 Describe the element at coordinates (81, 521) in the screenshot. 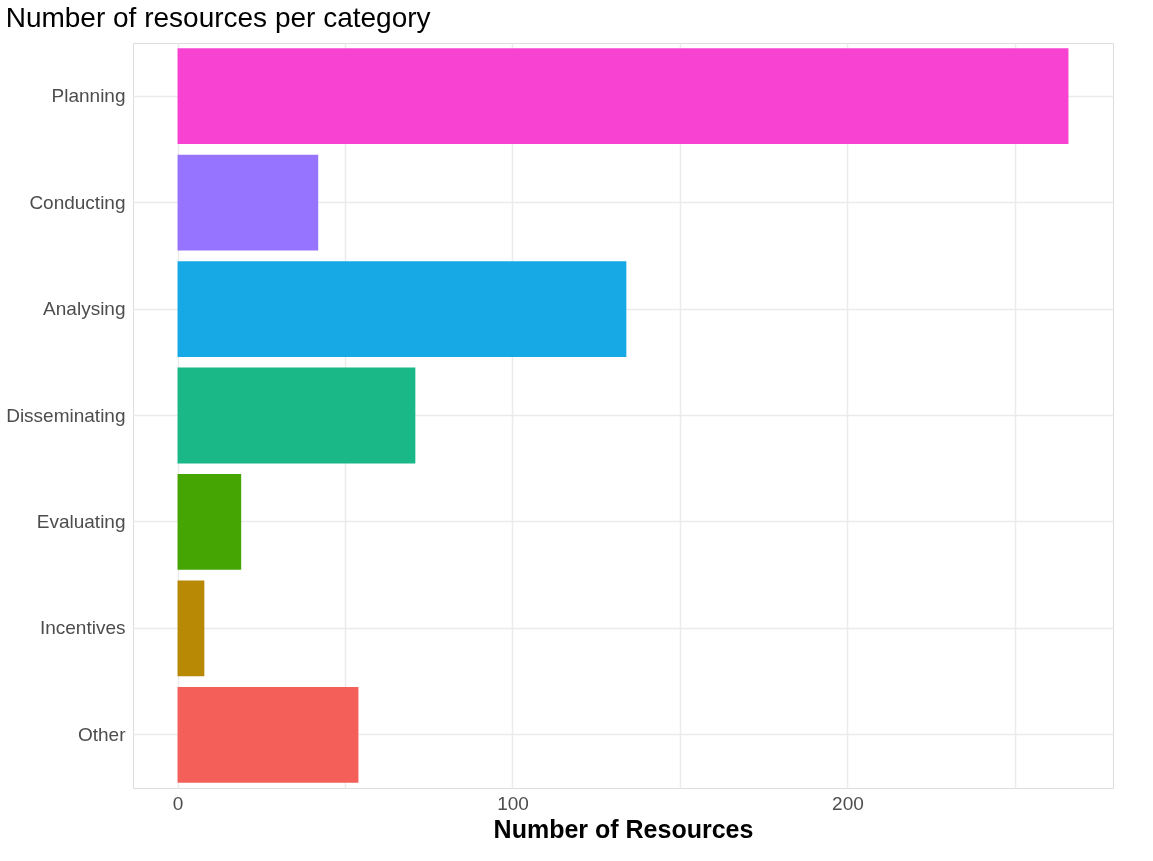

I see `y-tick-label: Evaluating` at that location.